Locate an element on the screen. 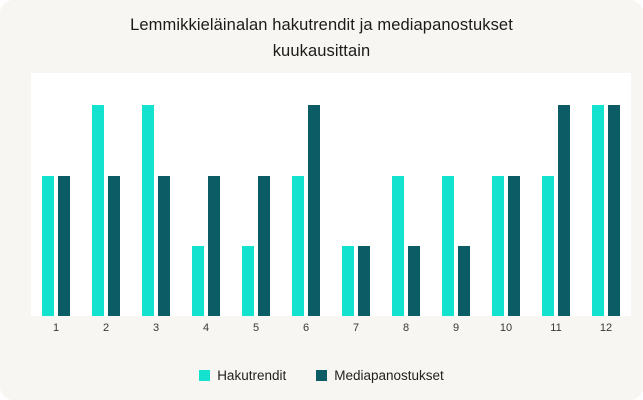 Image resolution: width=643 pixels, height=400 pixels. x-tick-label-8: 8 is located at coordinates (406, 328).